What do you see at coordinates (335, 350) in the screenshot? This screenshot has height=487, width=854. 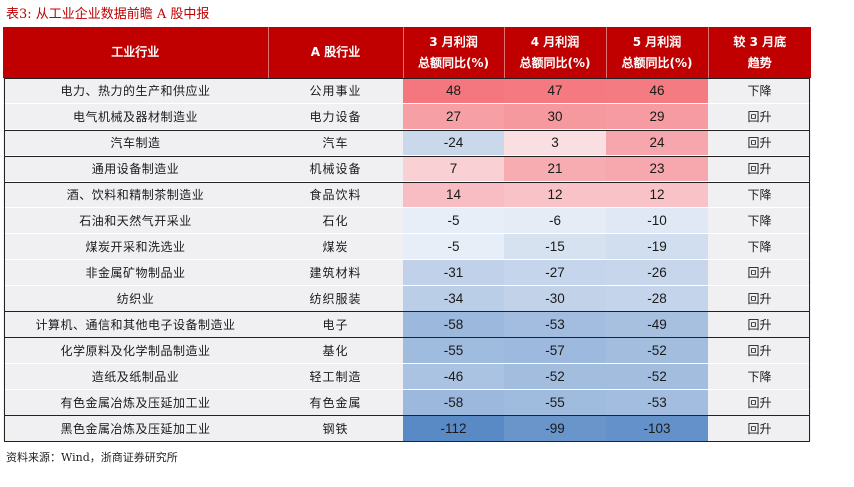 I see `sector-cell: 基化` at bounding box center [335, 350].